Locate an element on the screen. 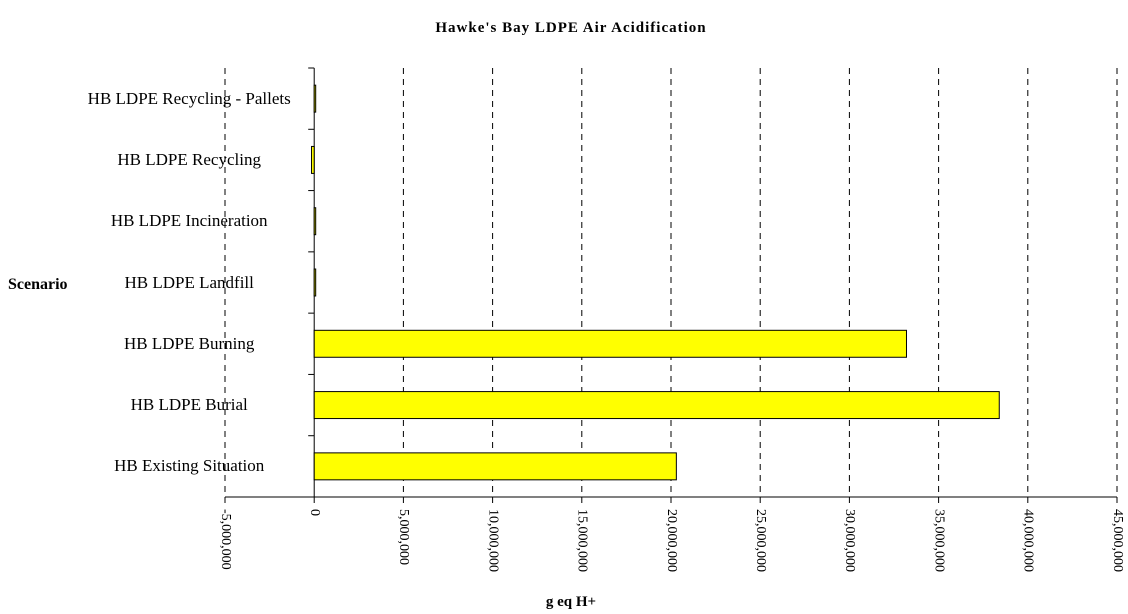 The image size is (1128, 614). y-tick-label: HB LDPE Recycling is located at coordinates (189, 159).